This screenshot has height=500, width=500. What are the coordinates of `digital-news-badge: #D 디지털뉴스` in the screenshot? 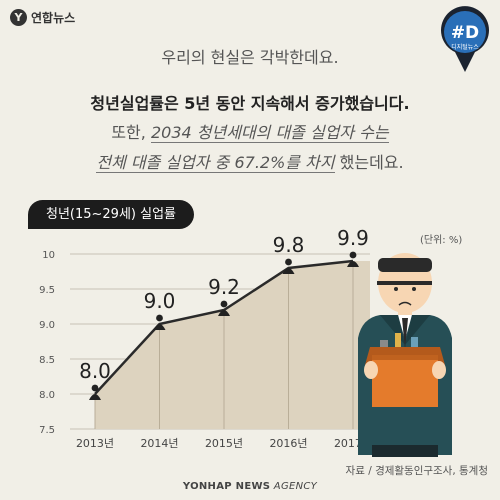 It's located at (465, 39).